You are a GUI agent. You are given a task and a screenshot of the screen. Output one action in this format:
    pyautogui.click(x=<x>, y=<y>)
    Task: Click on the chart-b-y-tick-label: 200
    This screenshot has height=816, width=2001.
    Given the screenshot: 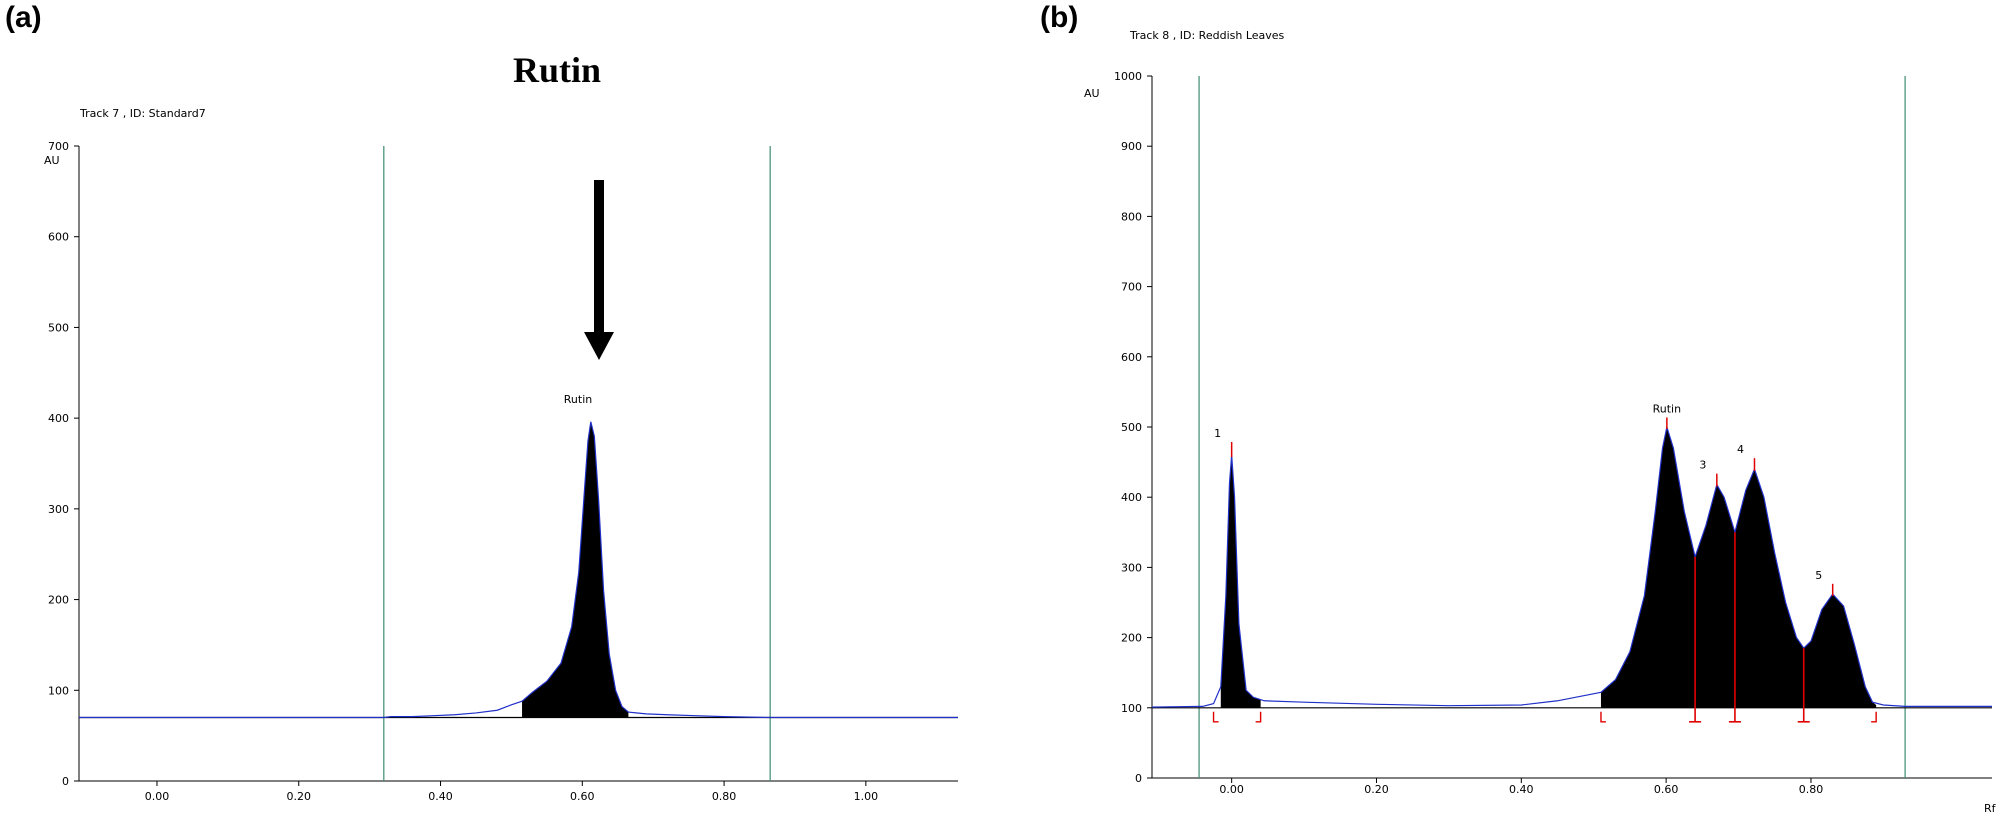 What is the action you would take?
    pyautogui.click(x=1131, y=638)
    